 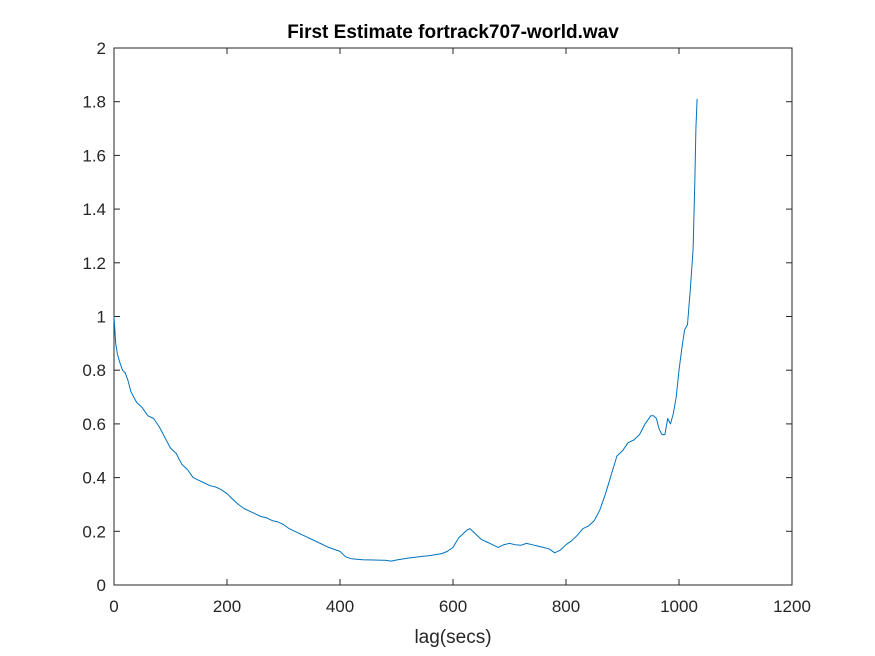 What do you see at coordinates (113, 606) in the screenshot?
I see `x-tick-label: 0` at bounding box center [113, 606].